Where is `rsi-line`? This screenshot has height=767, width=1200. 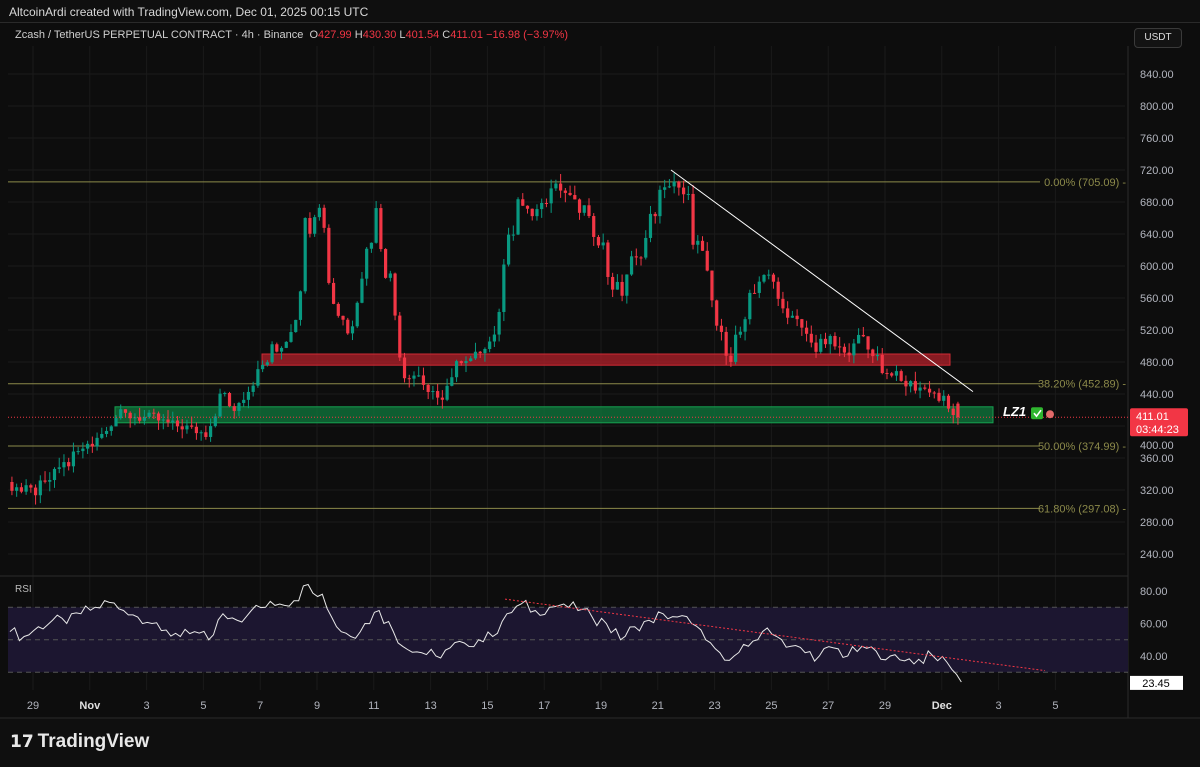 rsi-line is located at coordinates (485, 633).